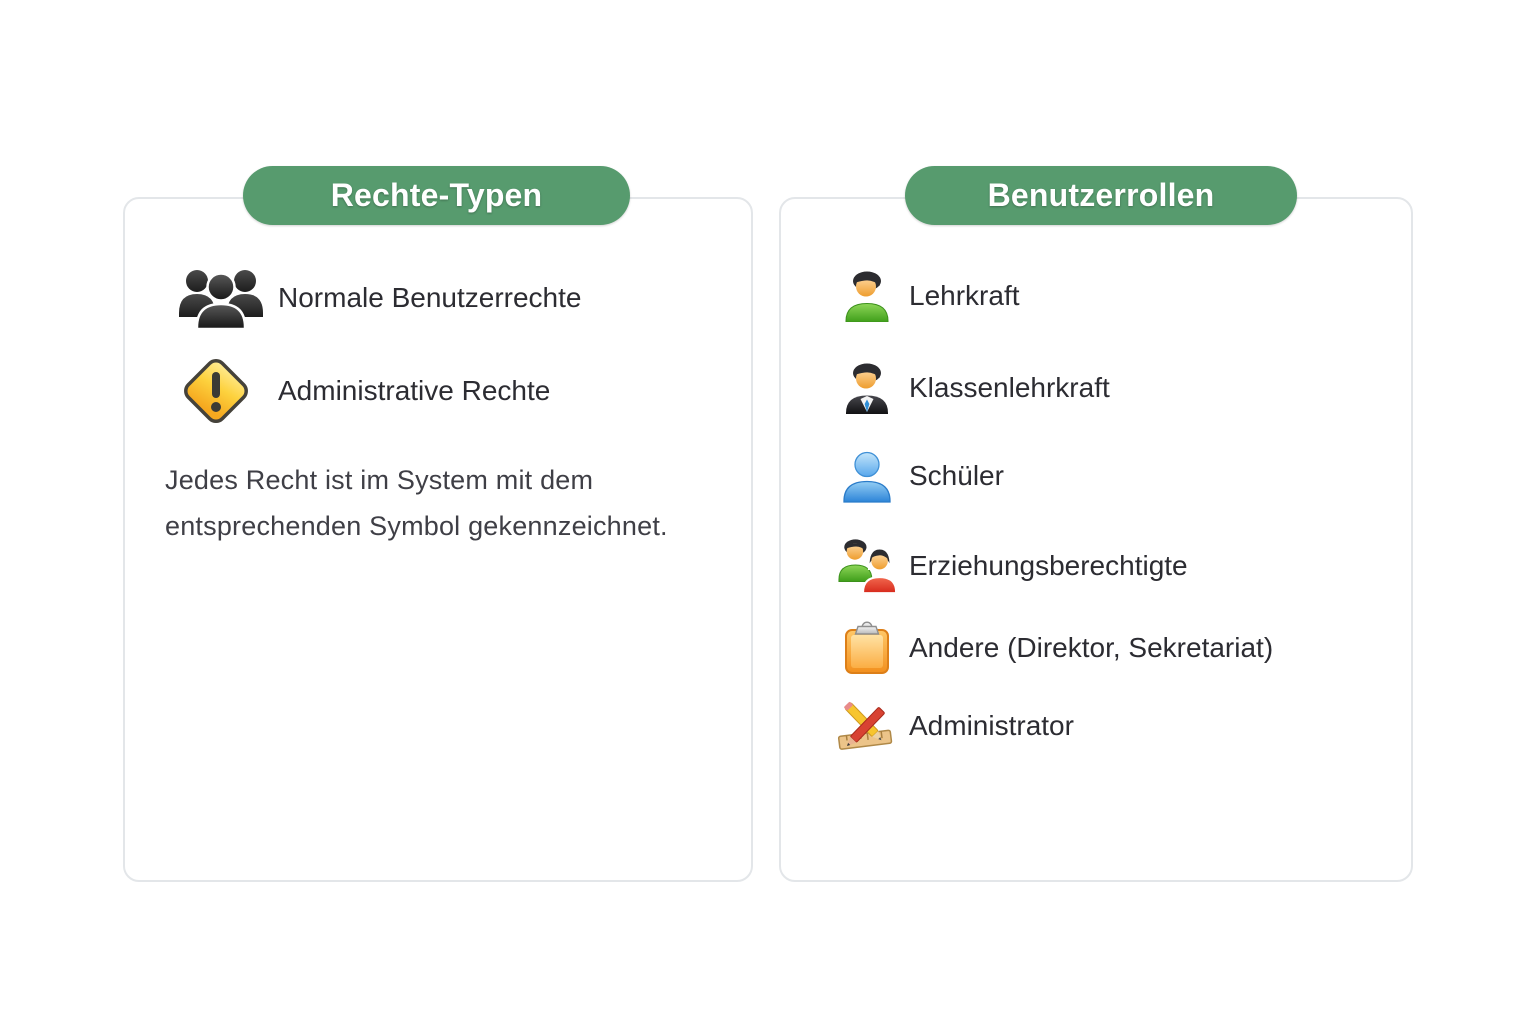 Image resolution: width=1536 pixels, height=1024 pixels. I want to click on user-group-icon, so click(221, 298).